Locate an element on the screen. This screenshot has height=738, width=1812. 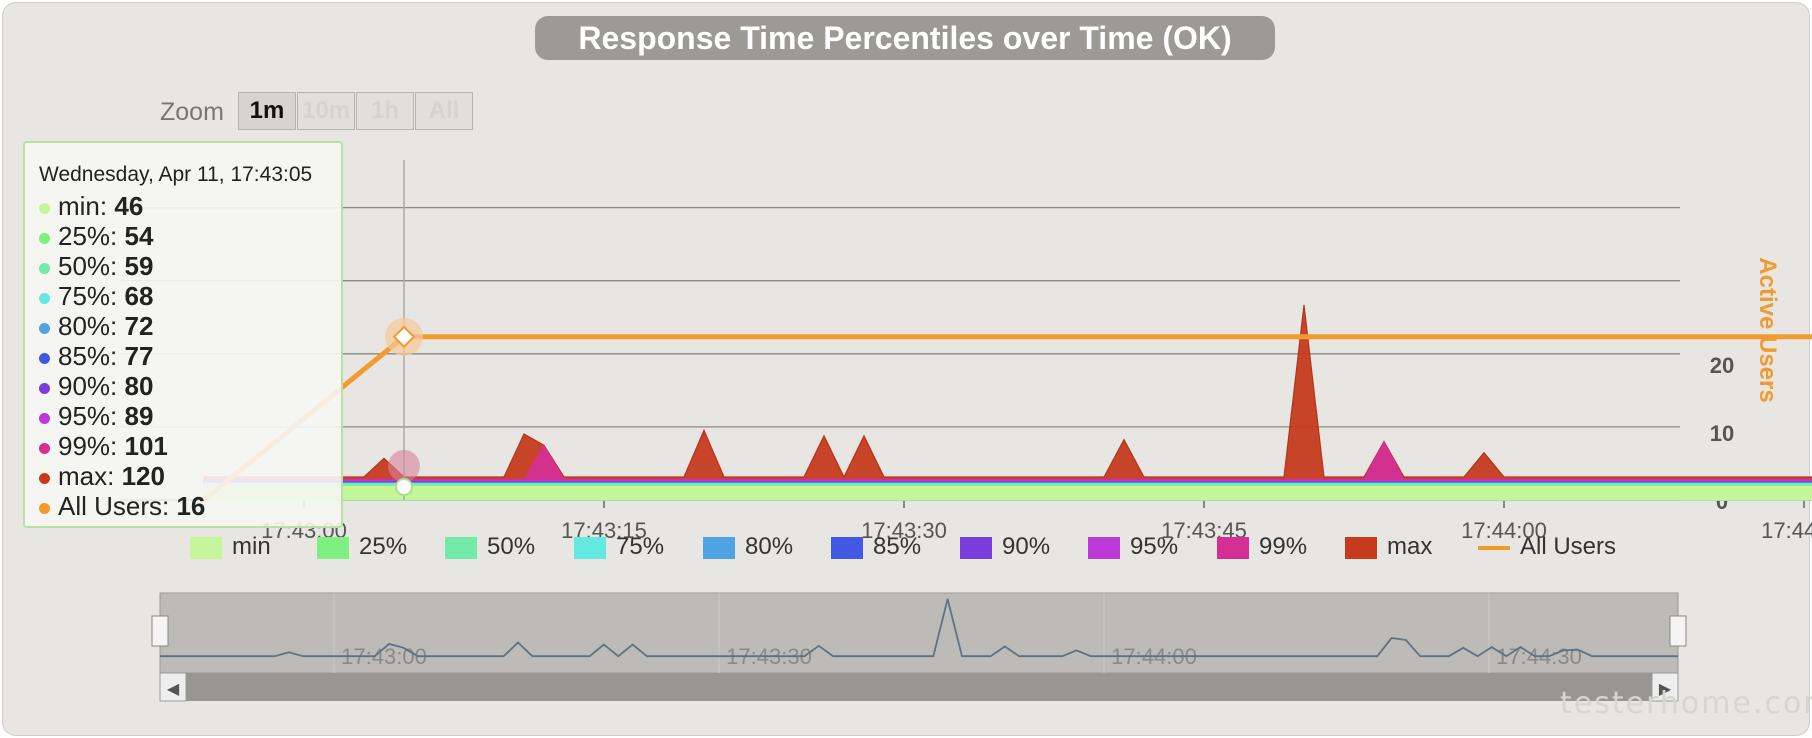
tooltip-row-95-: 95%: 89 is located at coordinates (190, 416).